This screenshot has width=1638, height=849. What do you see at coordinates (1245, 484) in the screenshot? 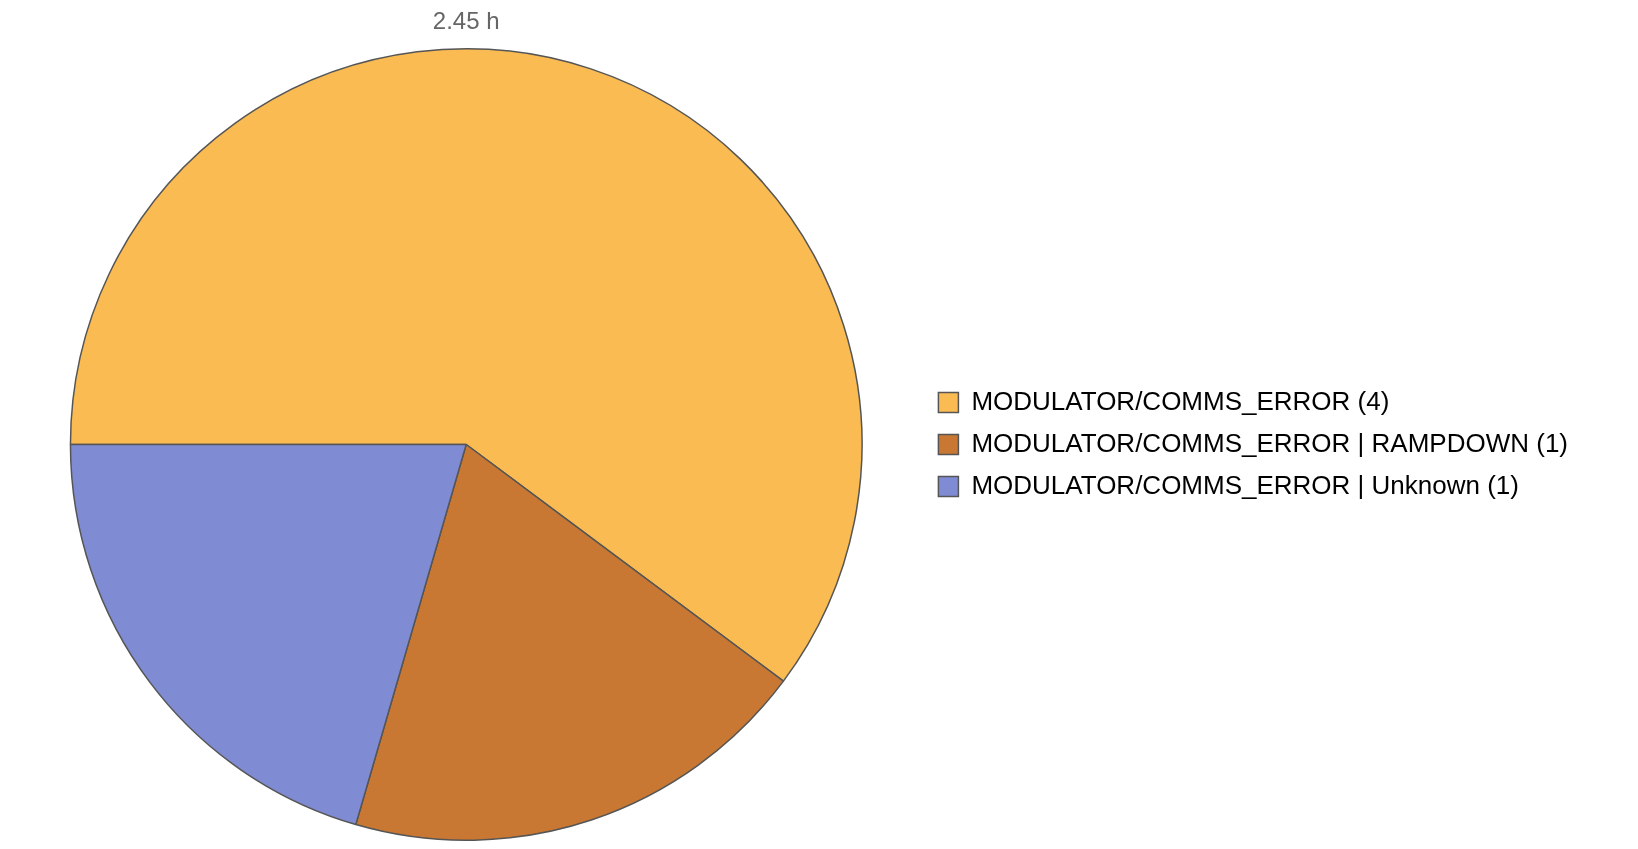
I see `legend-label: MODULATOR/COMMS_ERROR | Unknown (1)` at bounding box center [1245, 484].